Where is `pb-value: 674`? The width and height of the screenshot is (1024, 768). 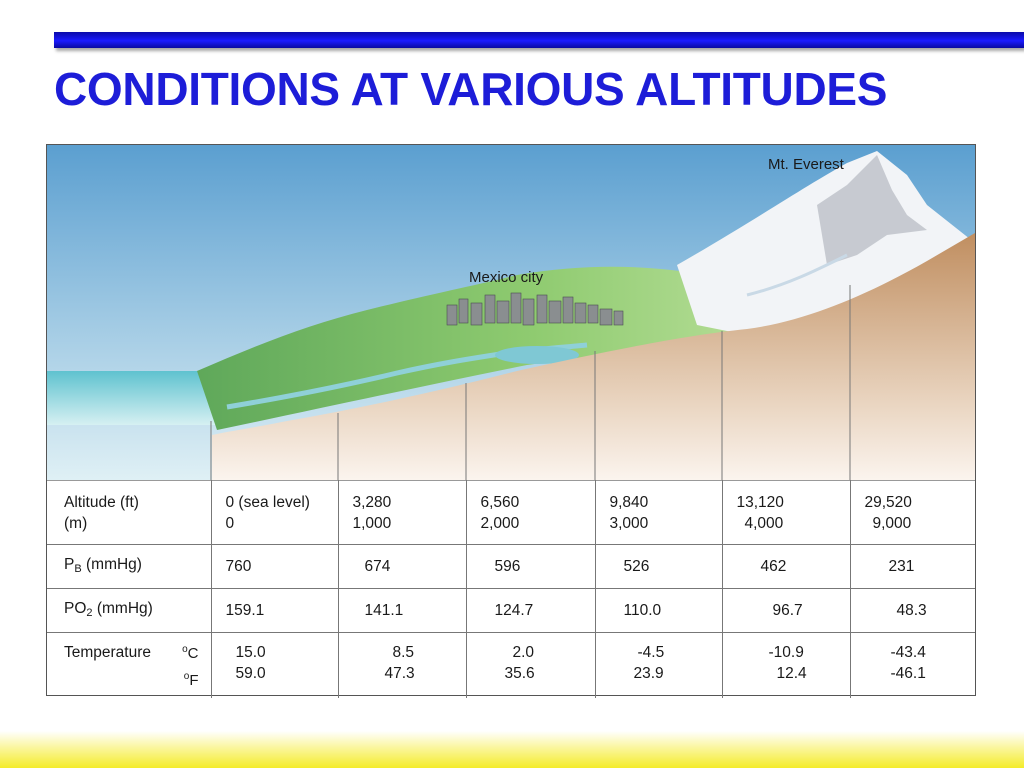
pb-value: 674 is located at coordinates (402, 566).